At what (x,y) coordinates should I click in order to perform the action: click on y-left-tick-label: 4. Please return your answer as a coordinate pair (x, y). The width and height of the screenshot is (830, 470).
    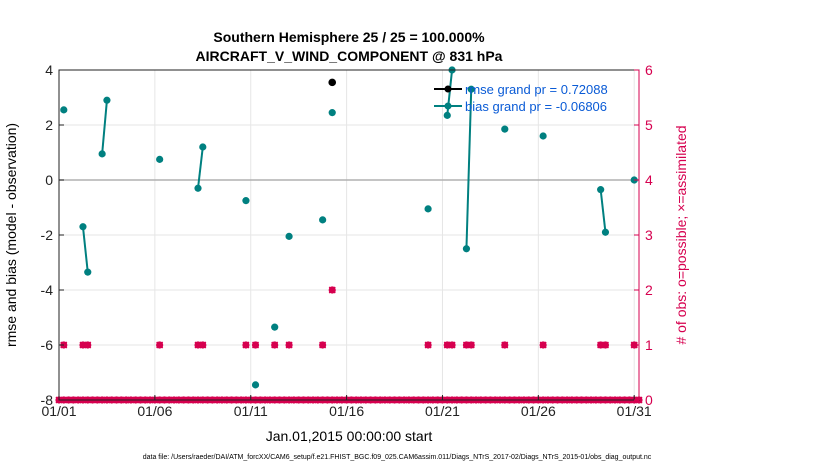
    Looking at the image, I should click on (49, 70).